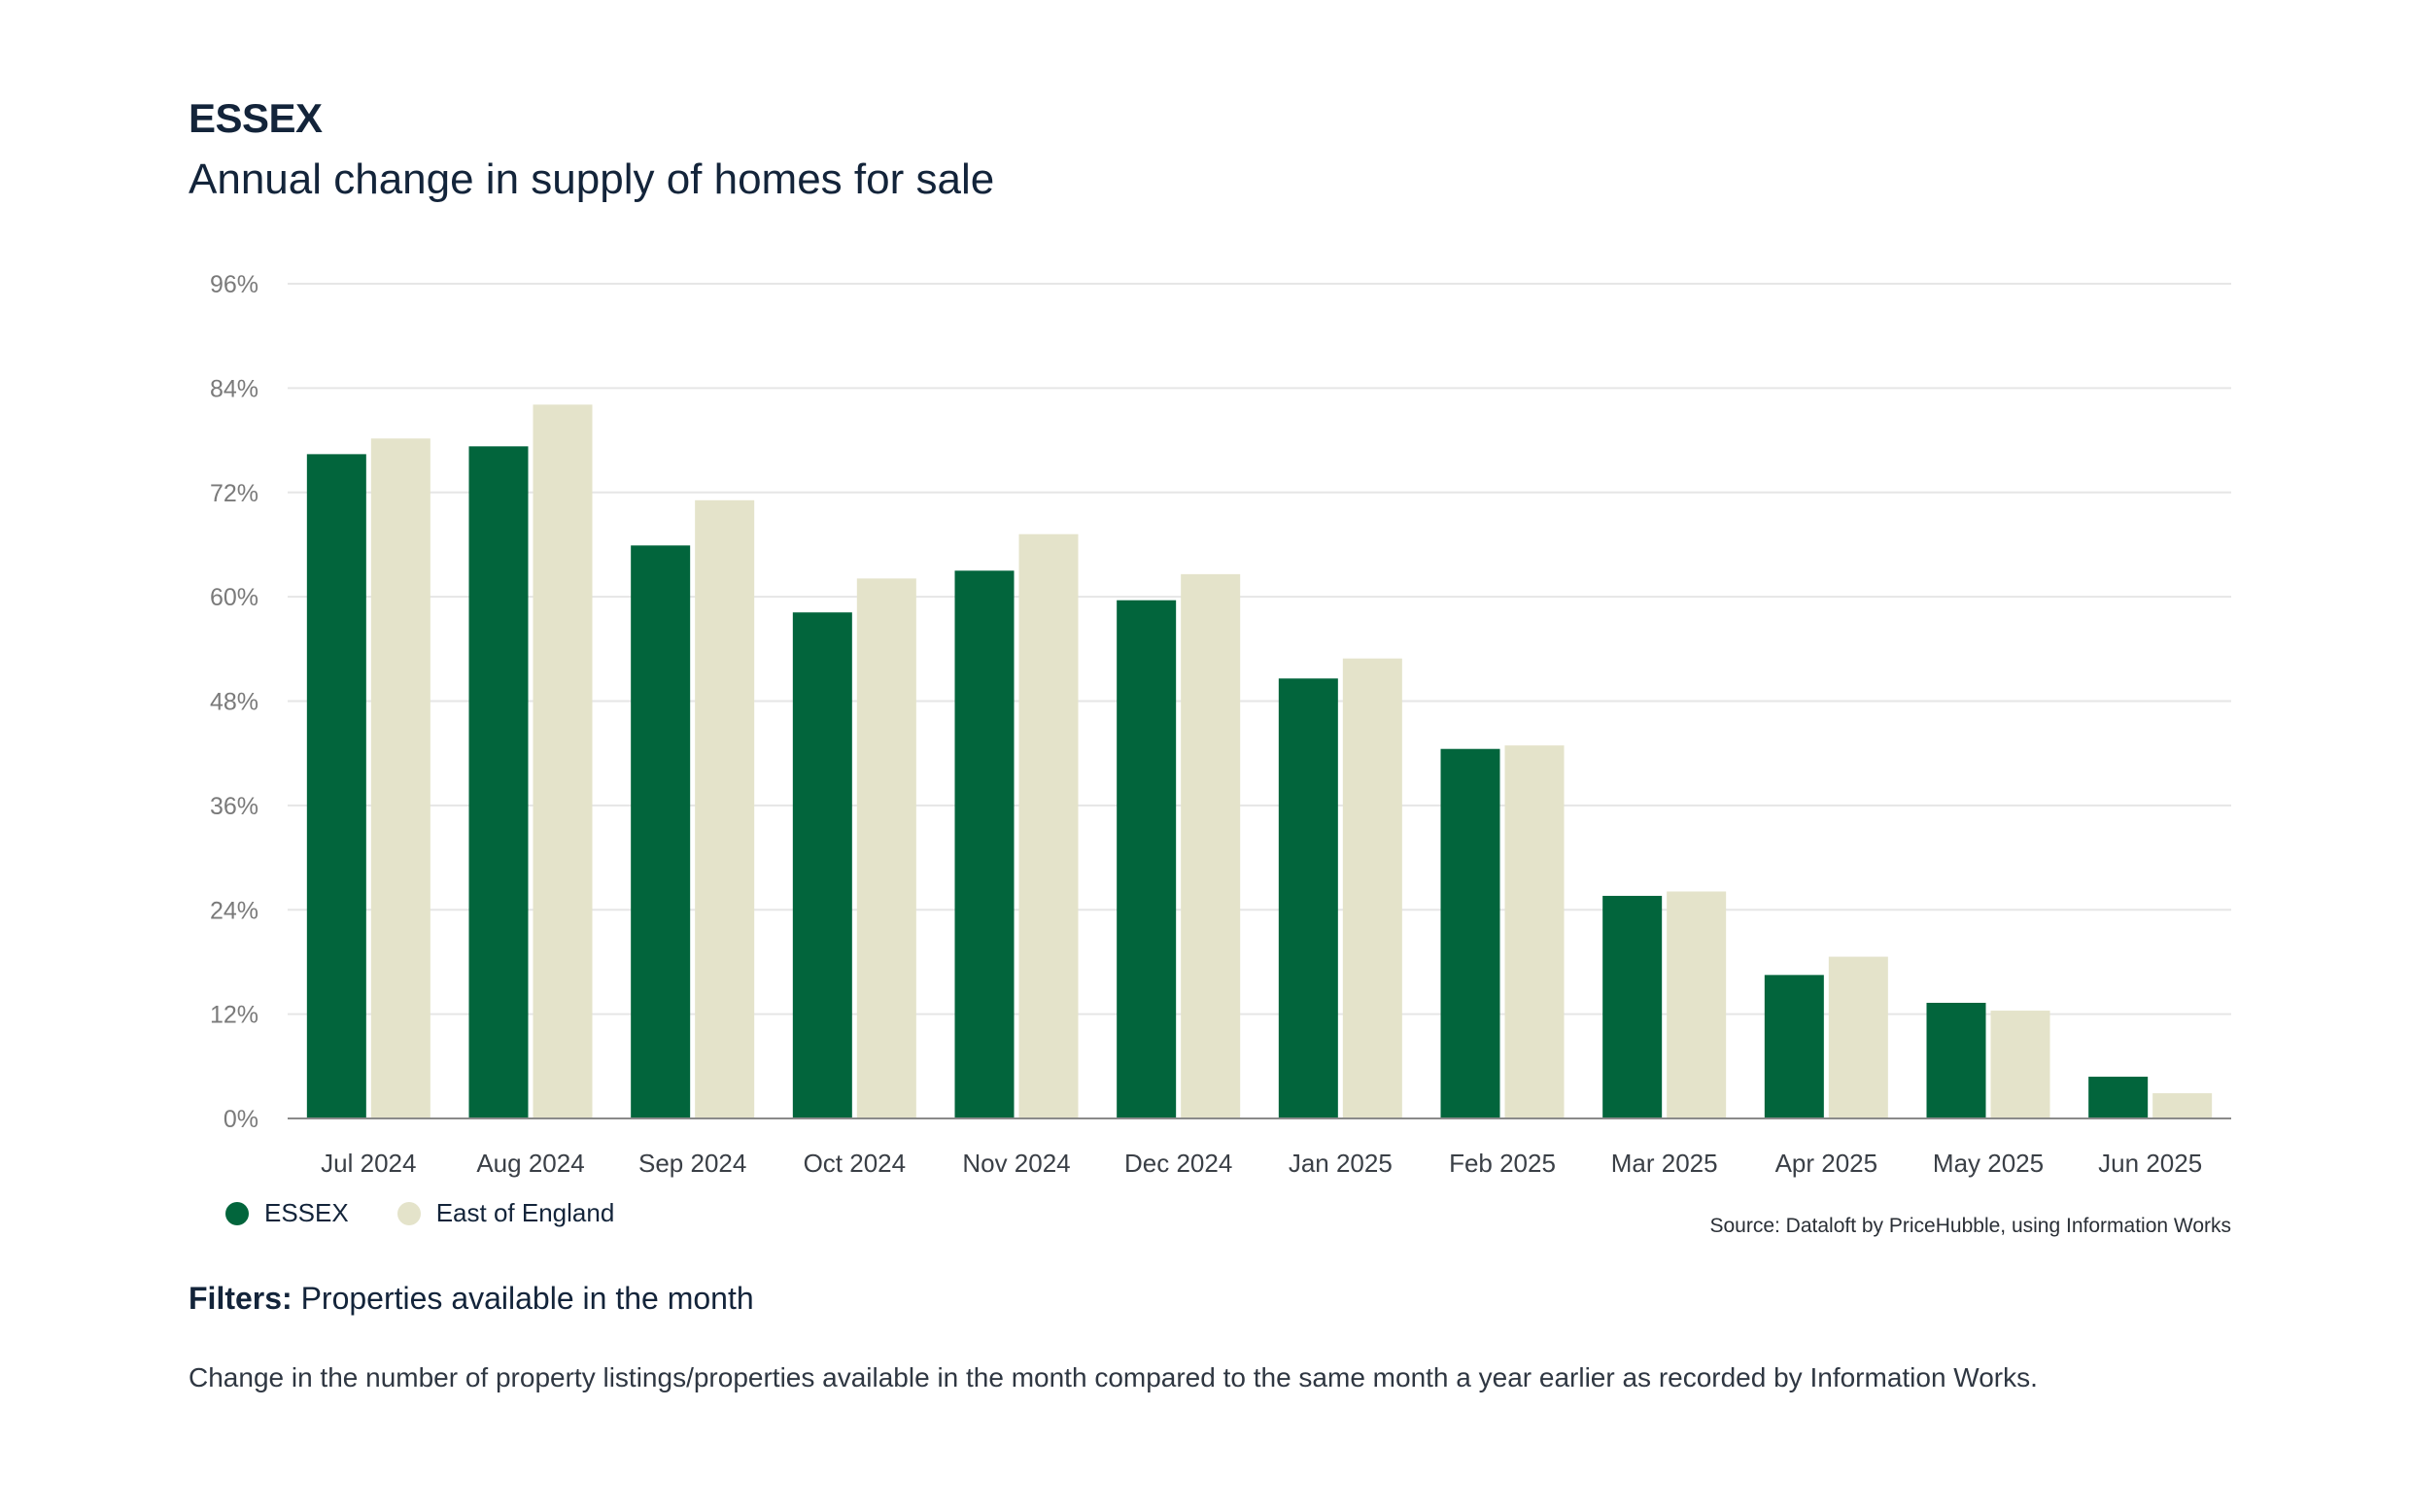 This screenshot has height=1512, width=2410. What do you see at coordinates (241, 1119) in the screenshot?
I see `y-tick-label: 0%` at bounding box center [241, 1119].